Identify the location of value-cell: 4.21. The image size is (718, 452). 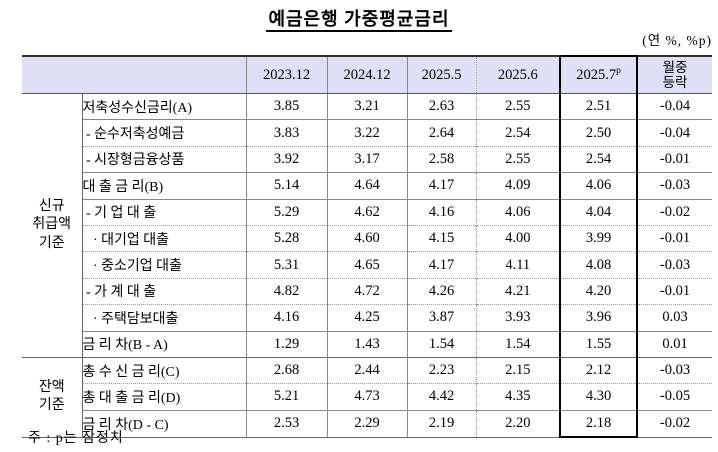
(518, 291).